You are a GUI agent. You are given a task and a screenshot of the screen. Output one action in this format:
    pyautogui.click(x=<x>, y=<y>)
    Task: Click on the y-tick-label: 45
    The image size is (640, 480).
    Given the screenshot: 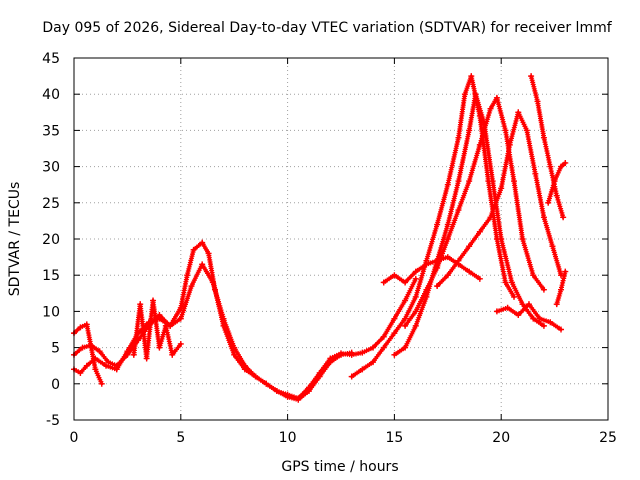 What is the action you would take?
    pyautogui.click(x=51, y=59)
    